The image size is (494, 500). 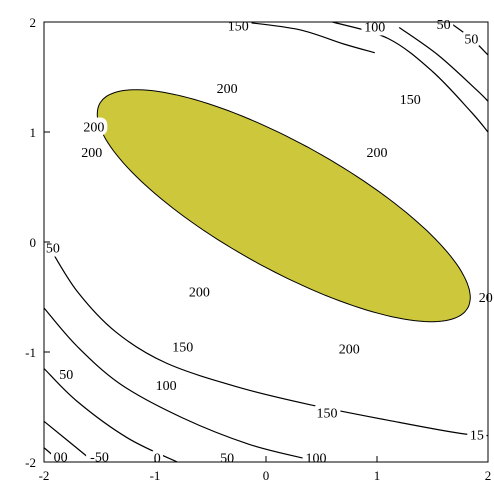 I want to click on contour-label-0: 200, so click(x=227, y=88).